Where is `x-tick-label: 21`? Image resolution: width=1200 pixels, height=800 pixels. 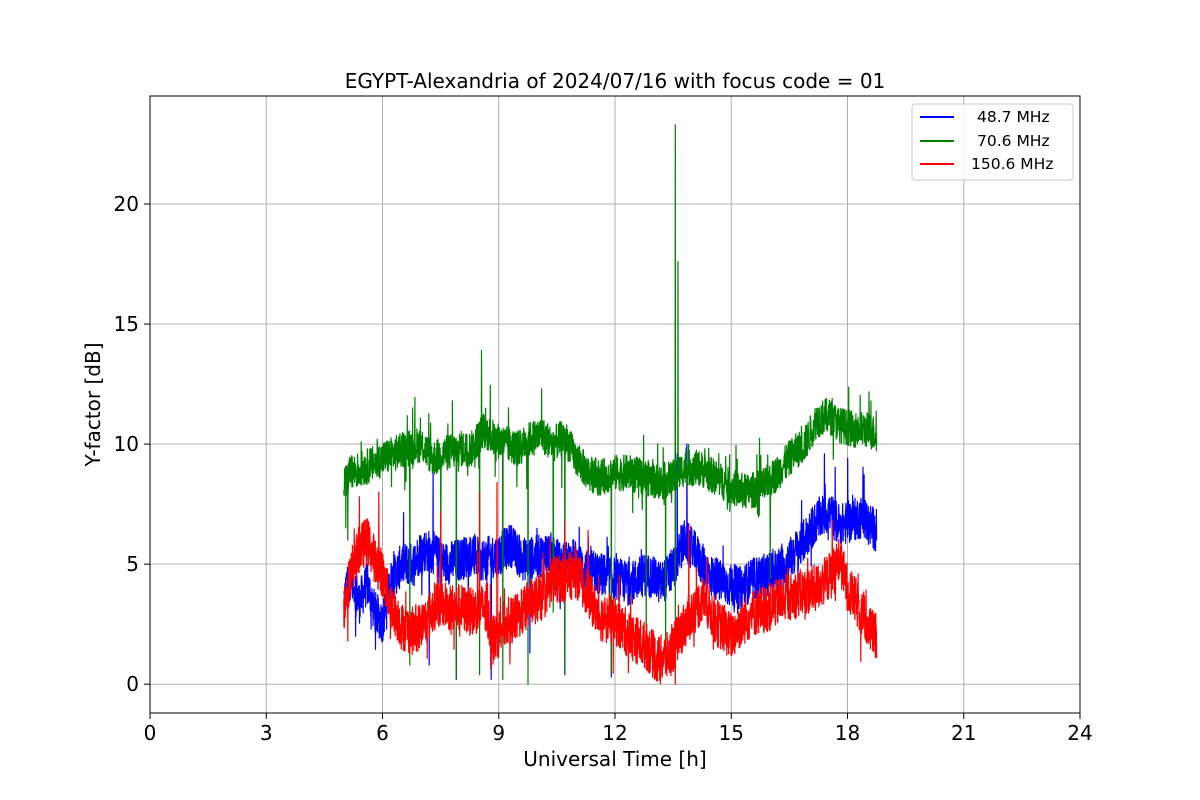
x-tick-label: 21 is located at coordinates (963, 733).